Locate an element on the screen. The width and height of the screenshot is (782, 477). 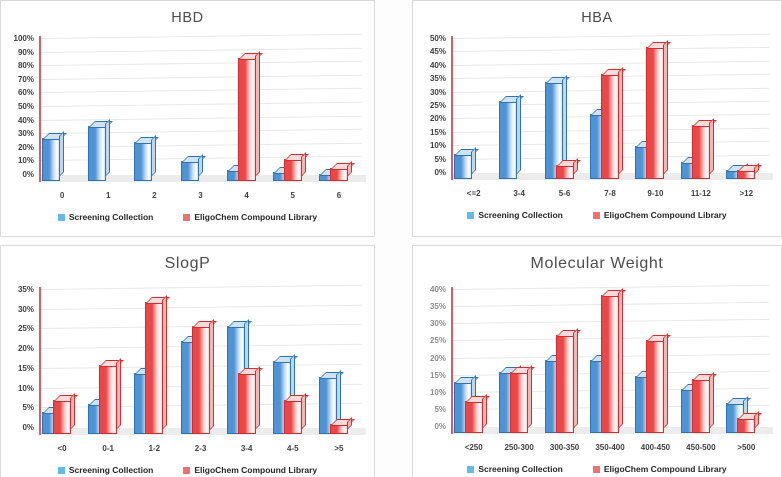
y-tick-label: 15% is located at coordinates (437, 132).